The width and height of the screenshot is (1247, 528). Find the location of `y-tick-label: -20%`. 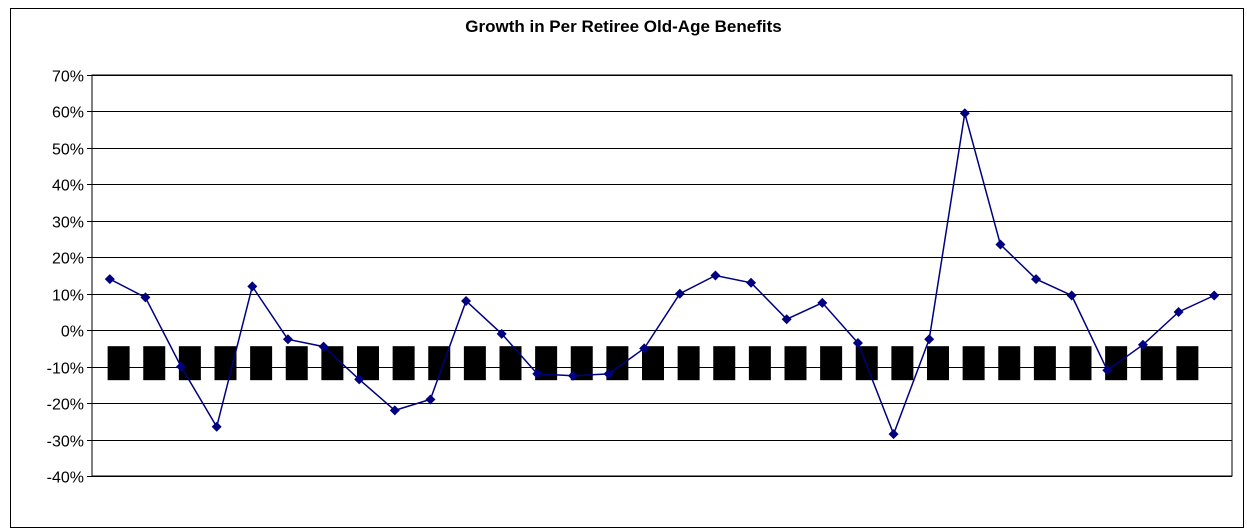

y-tick-label: -20% is located at coordinates (65, 405).